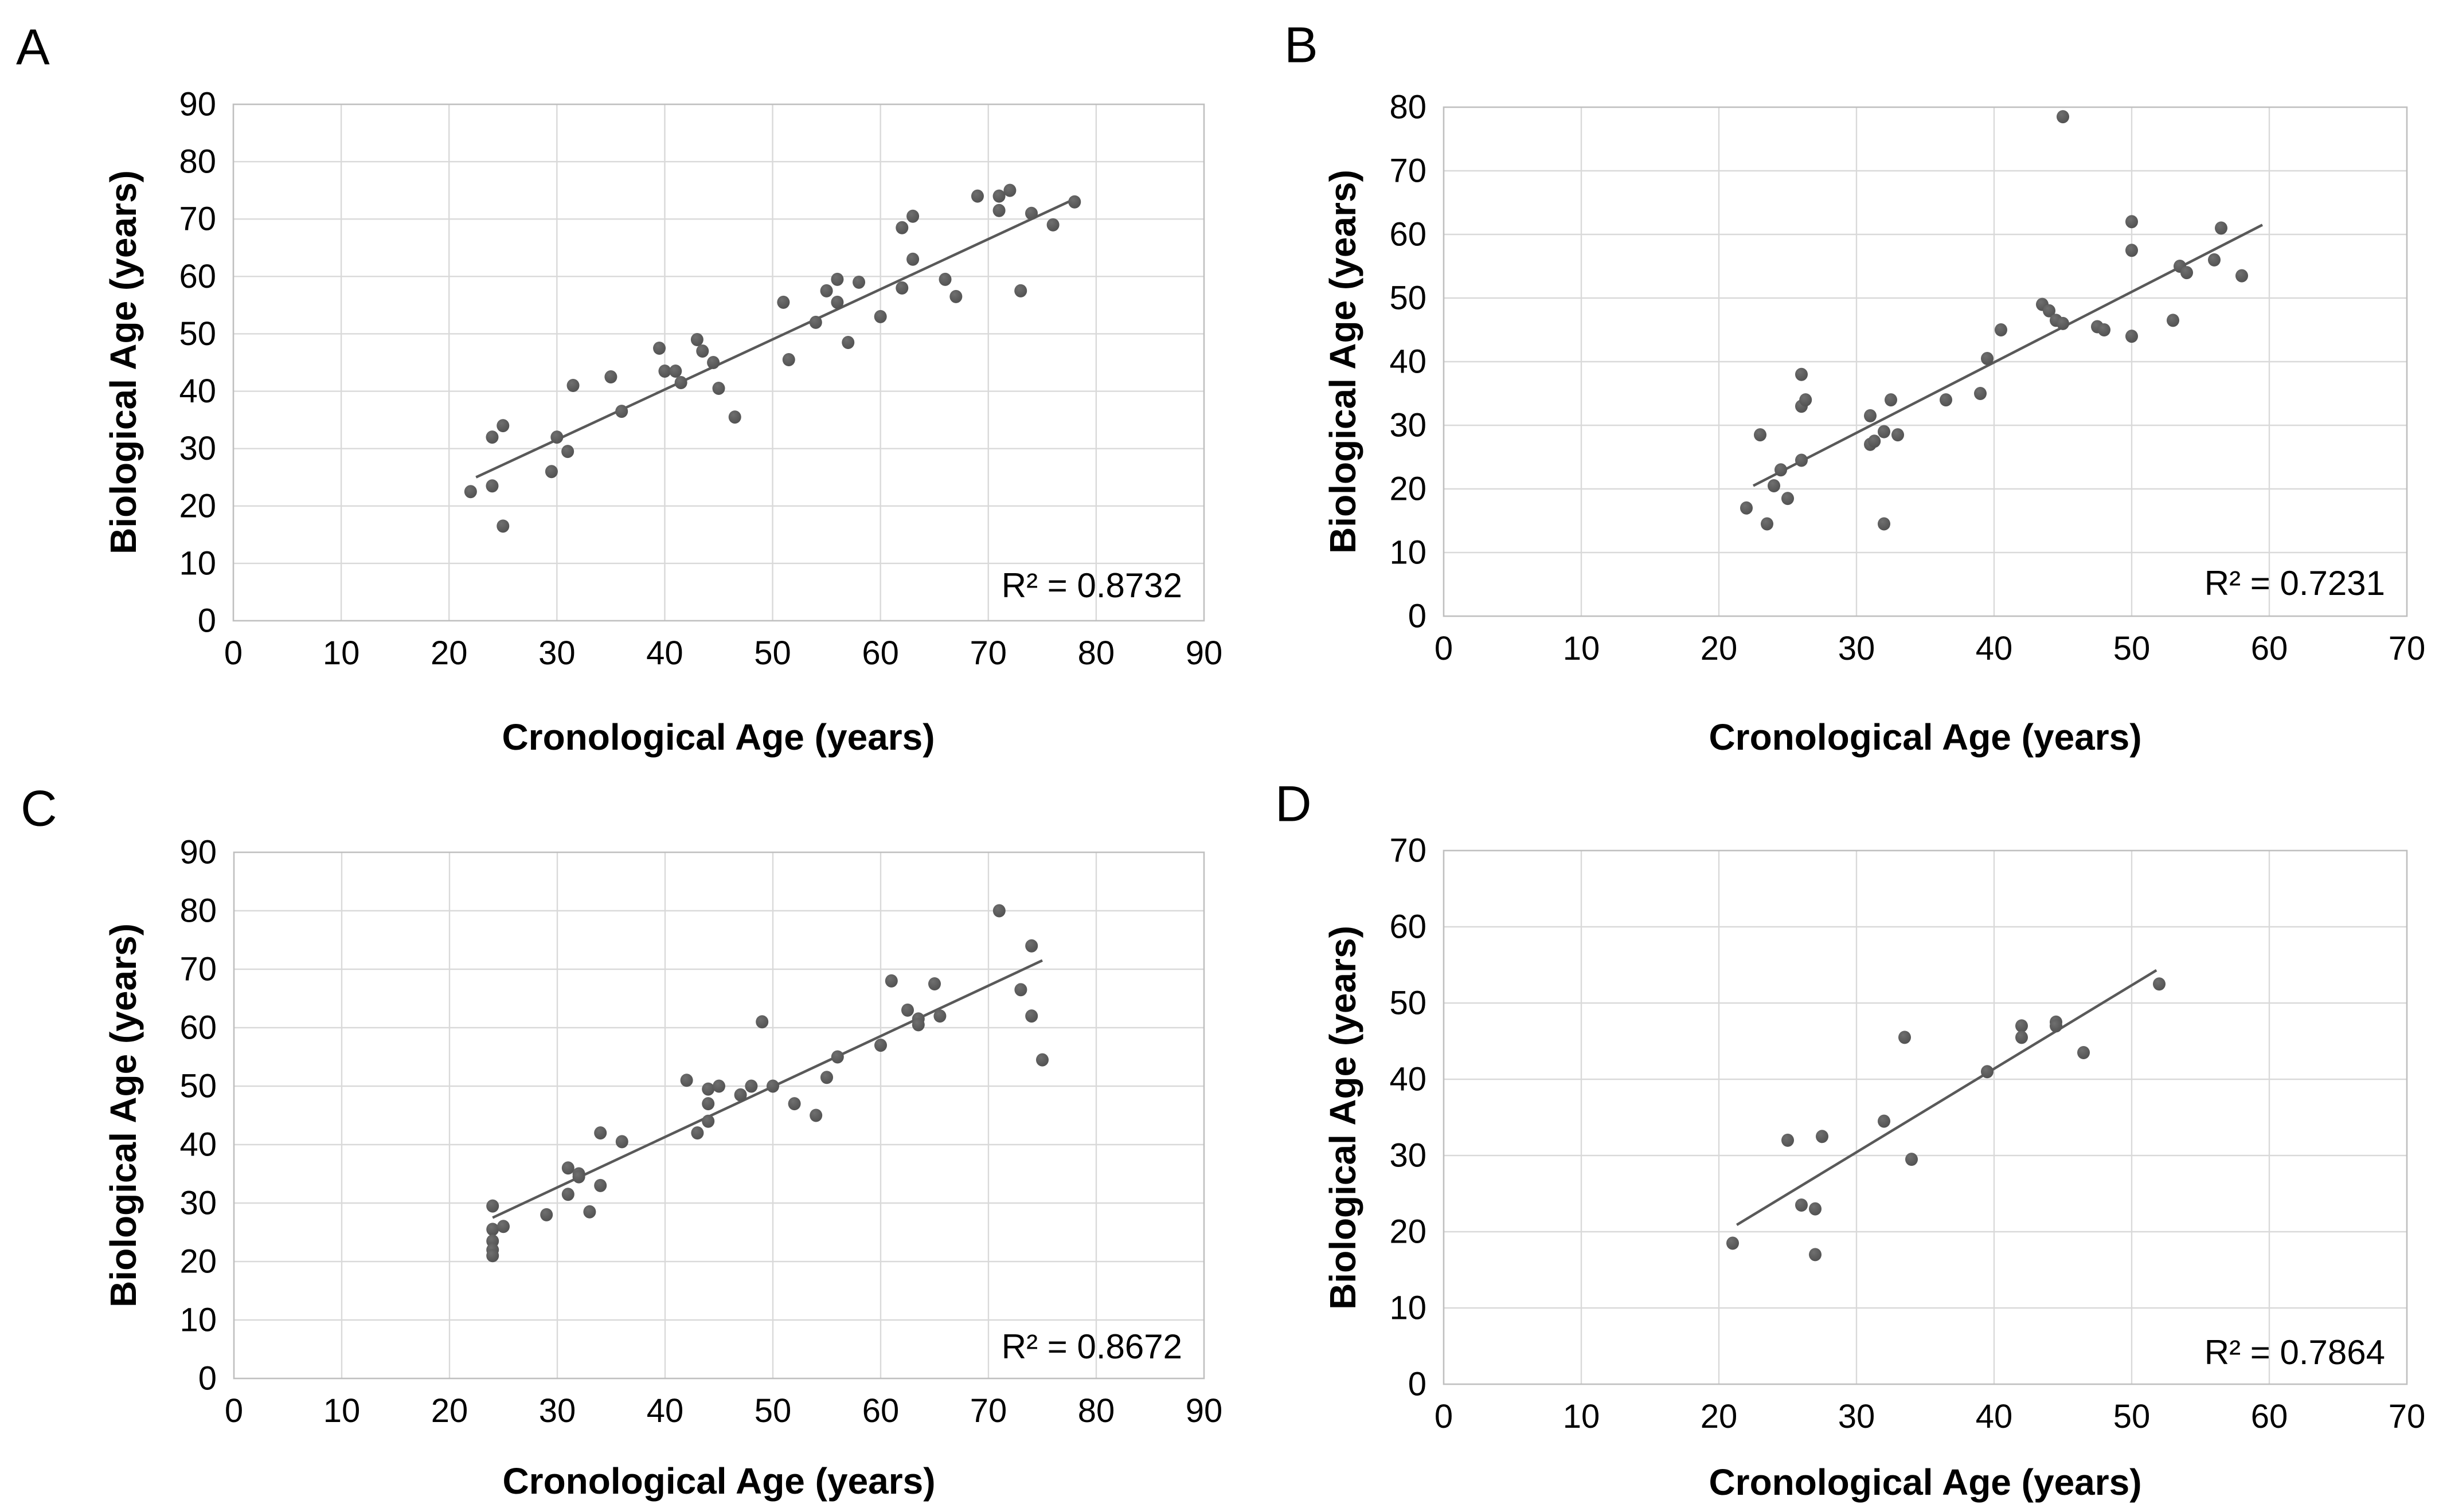 This screenshot has height=1512, width=2439. What do you see at coordinates (33, 47) in the screenshot?
I see `panel-label: A` at bounding box center [33, 47].